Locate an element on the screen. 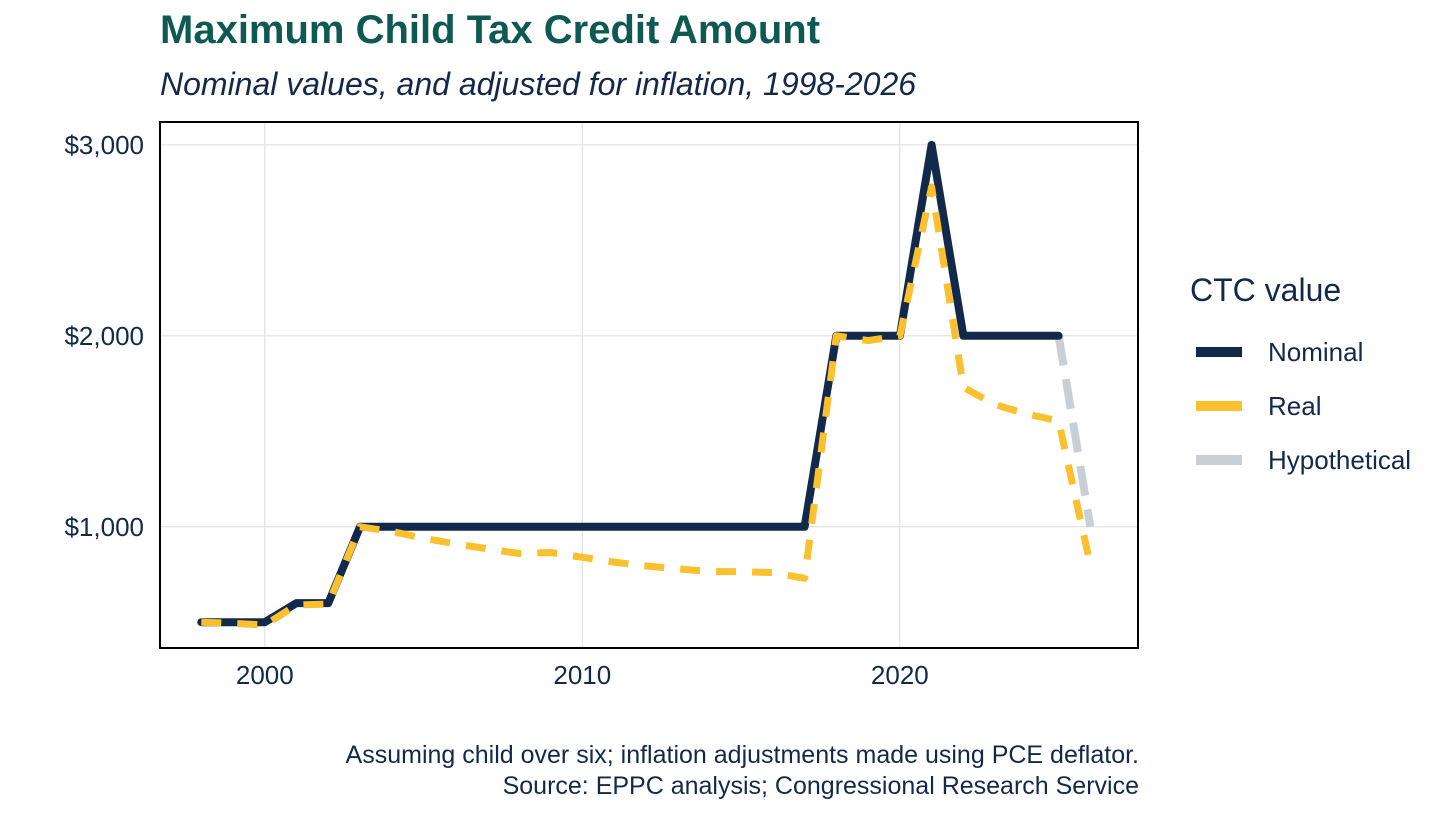  x-tick-label-2000: 2000 is located at coordinates (265, 675).